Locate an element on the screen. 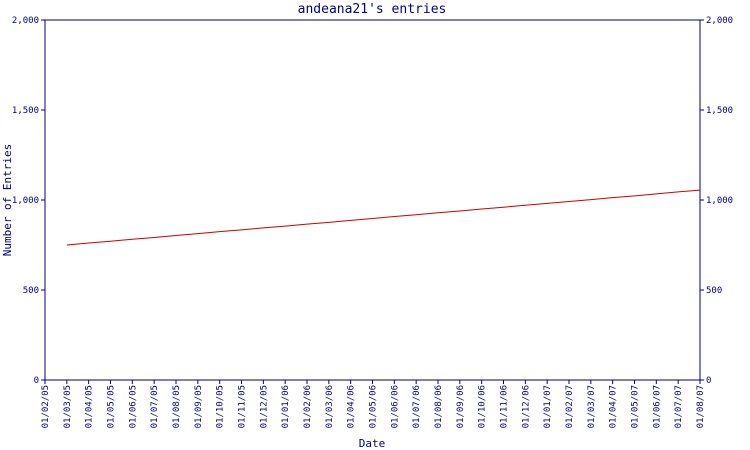 This screenshot has height=450, width=750. x-tick-label: 01/03/05 is located at coordinates (68, 406).